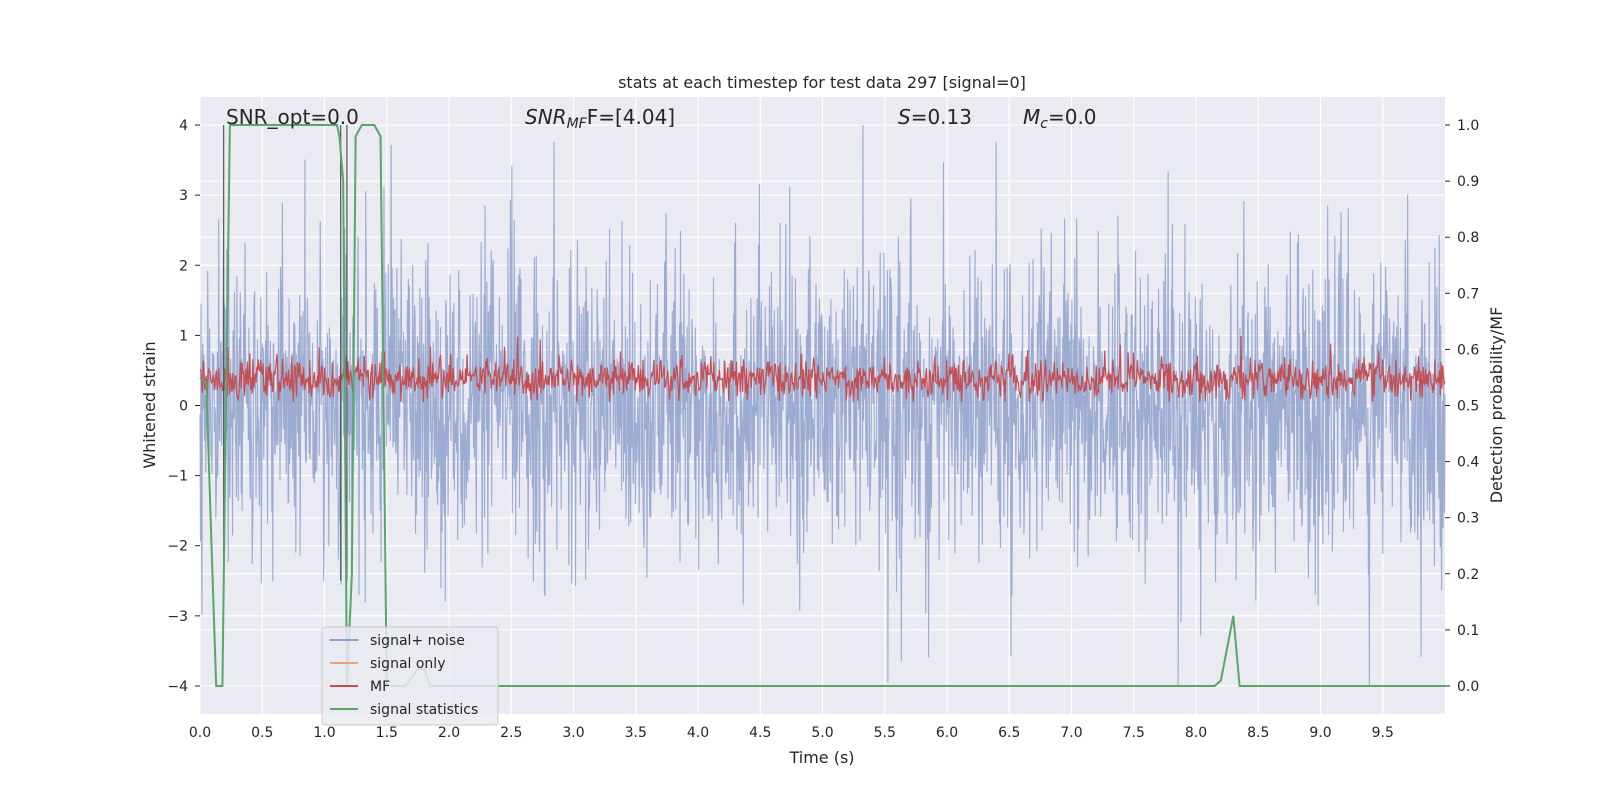 Image resolution: width=1600 pixels, height=800 pixels. I want to click on x-tick-label: 7.5, so click(1134, 733).